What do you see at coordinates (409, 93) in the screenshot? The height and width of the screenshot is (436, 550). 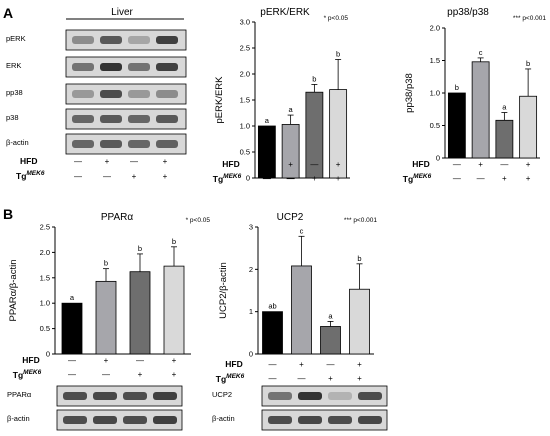 I see `y-axis-label: pp38/p38` at bounding box center [409, 93].